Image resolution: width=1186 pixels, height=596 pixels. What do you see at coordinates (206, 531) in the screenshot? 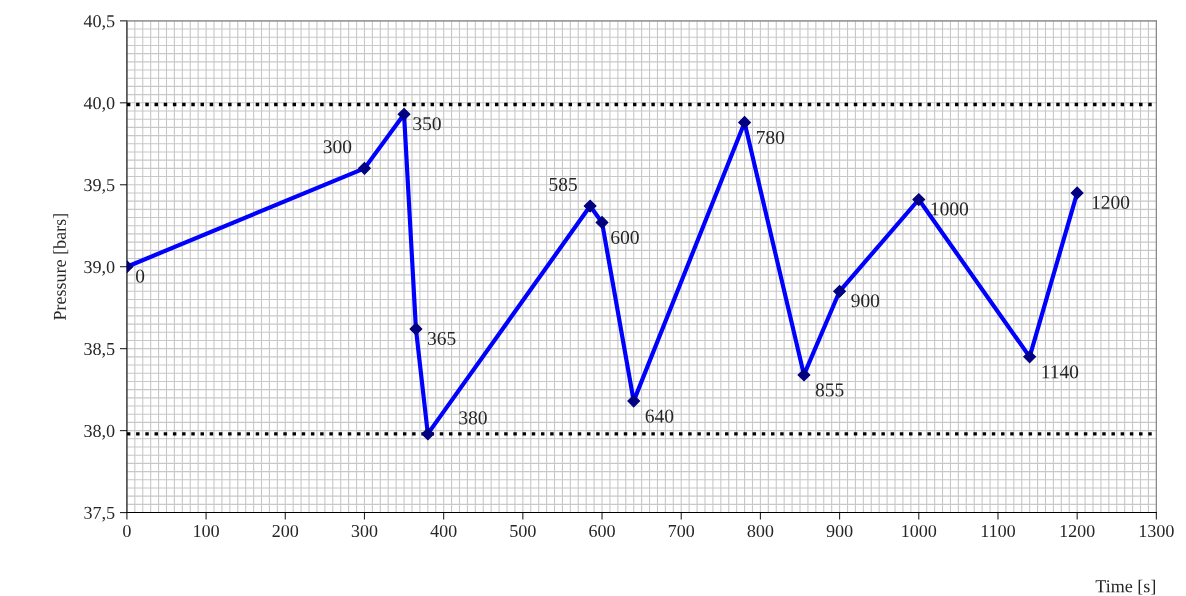
I see `x-tick-label: 100` at bounding box center [206, 531].